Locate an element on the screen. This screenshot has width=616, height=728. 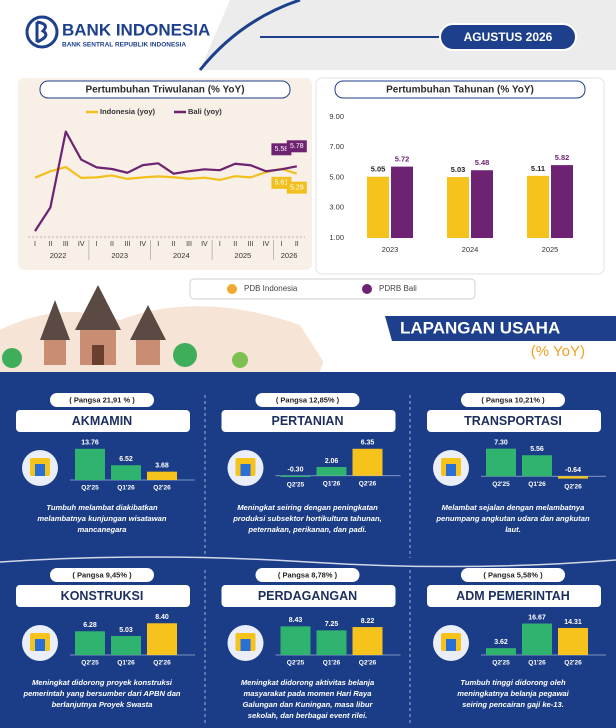
year-label: 2026 is located at coordinates (289, 255).